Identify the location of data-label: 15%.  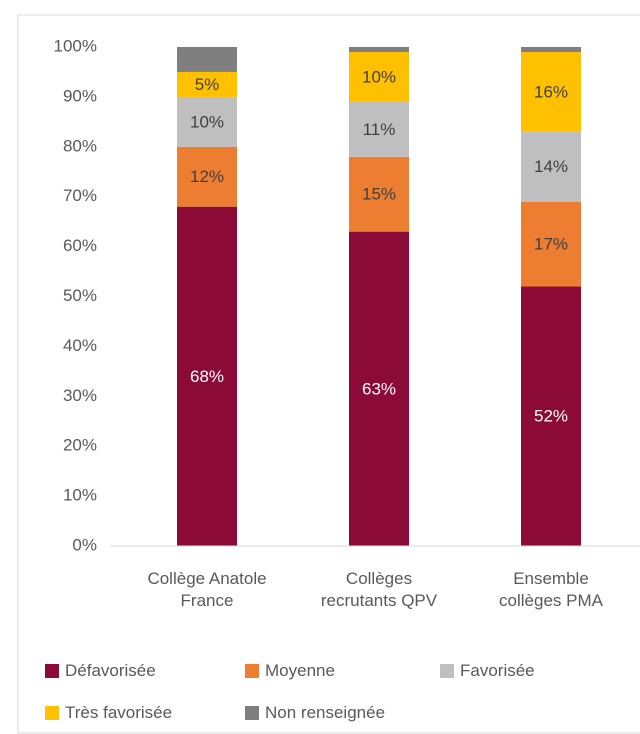
(379, 194).